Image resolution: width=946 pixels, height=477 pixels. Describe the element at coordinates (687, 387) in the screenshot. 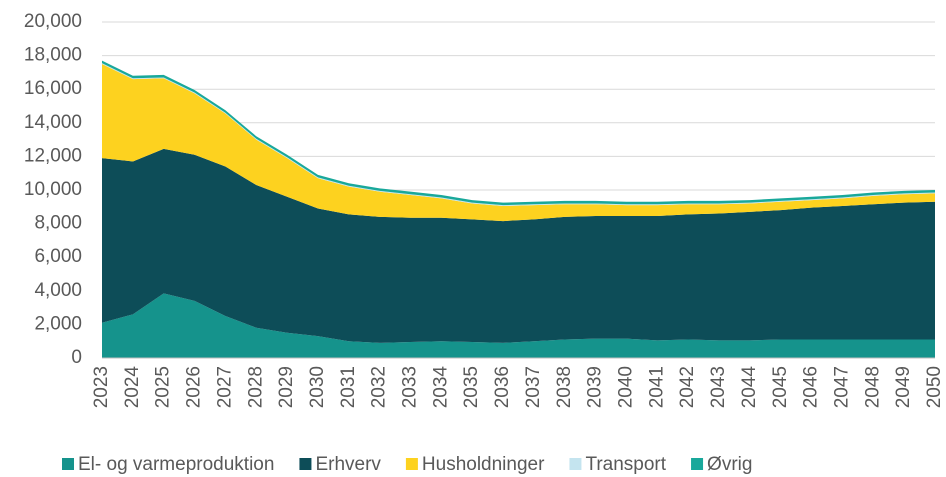

I see `x-tick-label: 2042` at that location.